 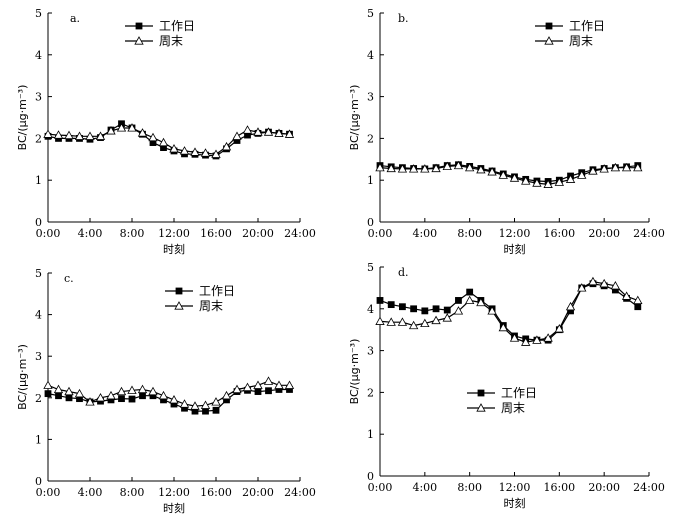 What do you see at coordinates (559, 233) in the screenshot?
I see `x-tick-label: 16:00` at bounding box center [559, 233].